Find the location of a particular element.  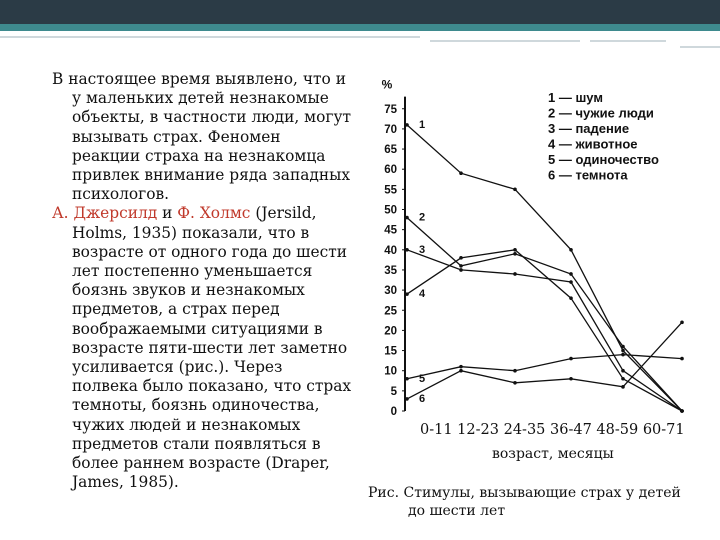

series-number-label: 2 is located at coordinates (422, 218).